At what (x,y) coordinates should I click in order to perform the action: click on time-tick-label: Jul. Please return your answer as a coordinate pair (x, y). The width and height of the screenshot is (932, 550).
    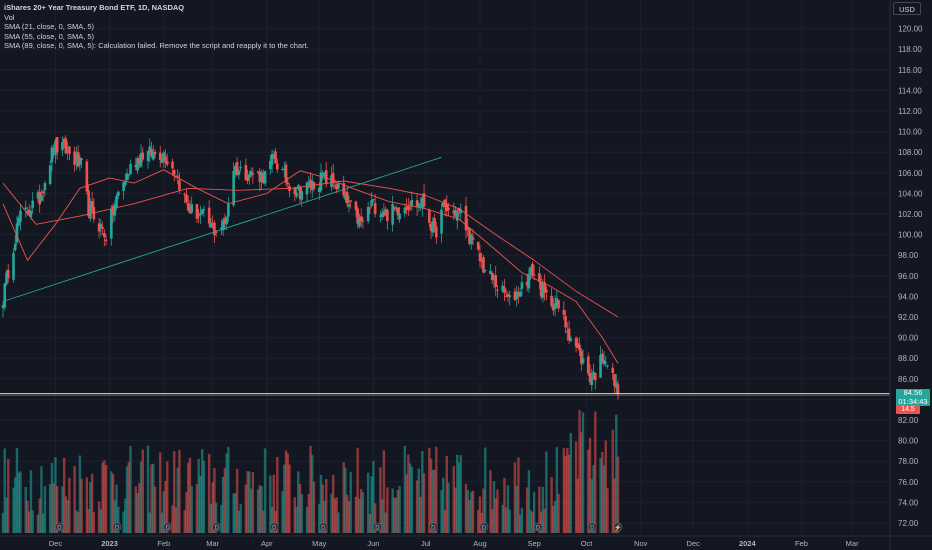
    Looking at the image, I should click on (426, 543).